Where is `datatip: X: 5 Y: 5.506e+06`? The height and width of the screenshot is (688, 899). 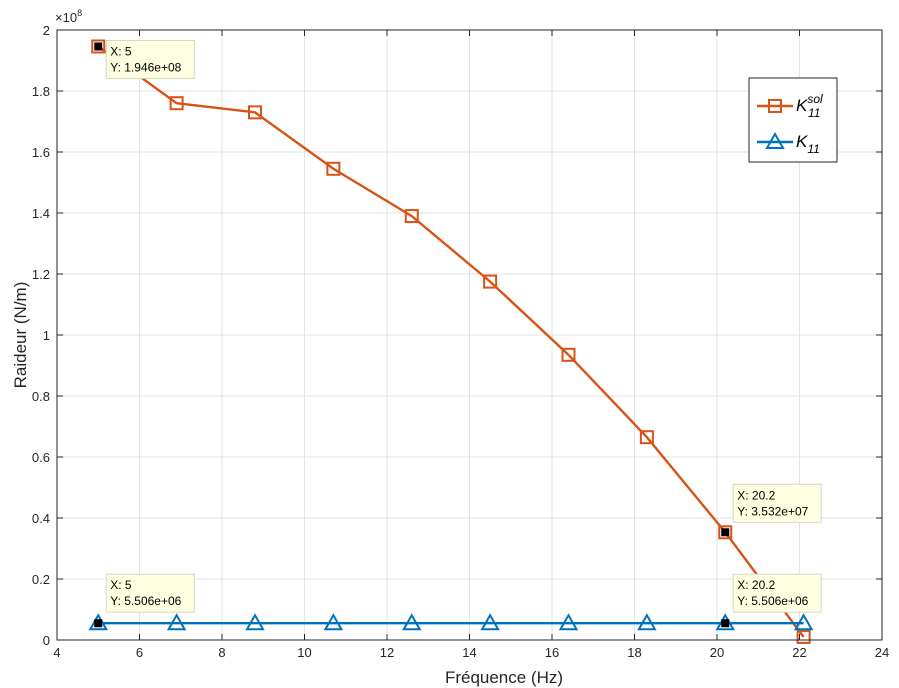 datatip: X: 5 Y: 5.506e+06 is located at coordinates (144, 600).